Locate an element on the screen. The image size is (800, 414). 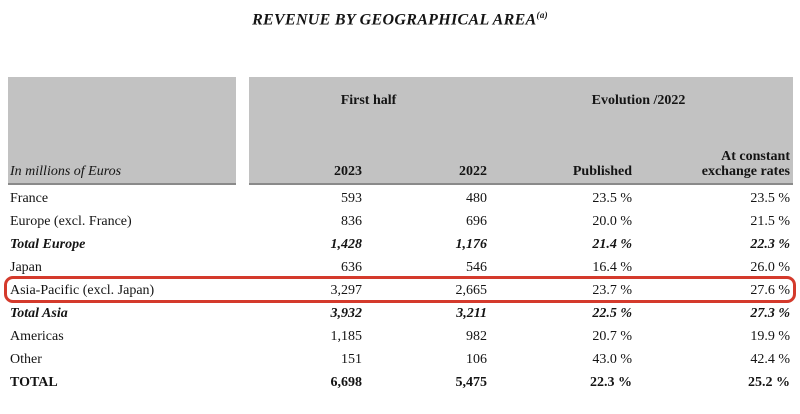
page-title-text: REVENUE BY GEOGRAPHICAL AREA is located at coordinates (394, 20).